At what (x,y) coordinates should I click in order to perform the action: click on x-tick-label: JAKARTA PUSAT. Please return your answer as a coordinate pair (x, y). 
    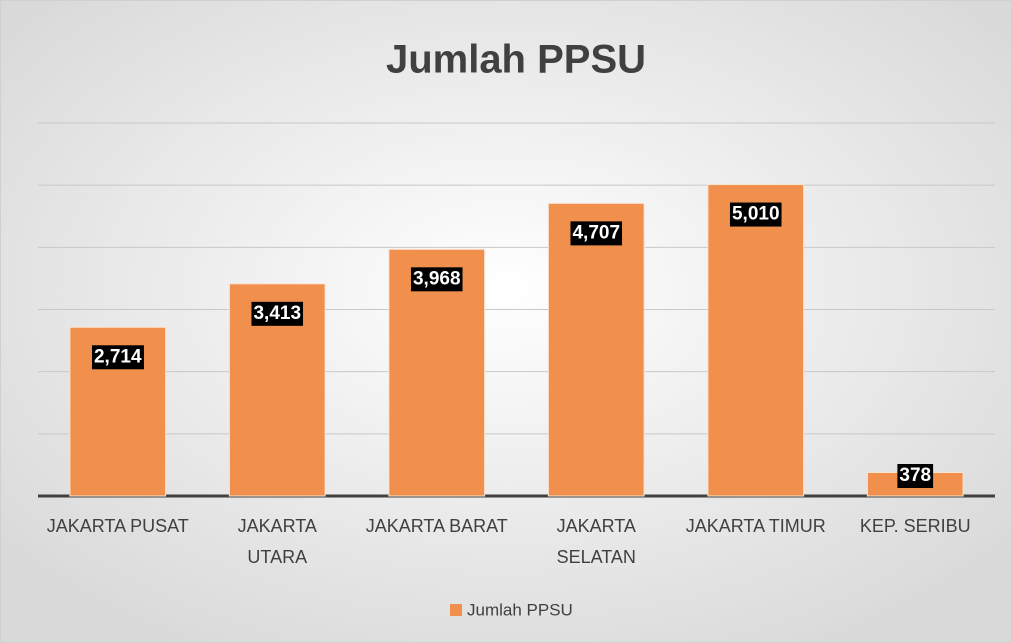
    Looking at the image, I should click on (118, 526).